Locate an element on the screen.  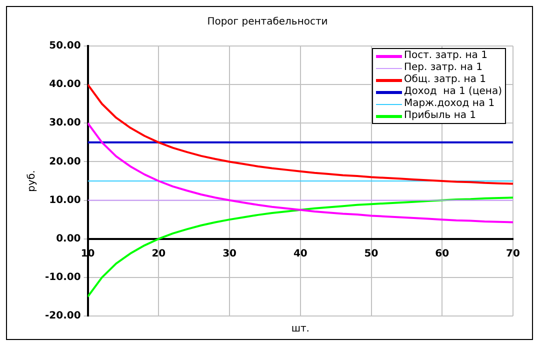
y-tick-label: 50.00 is located at coordinates (65, 46).